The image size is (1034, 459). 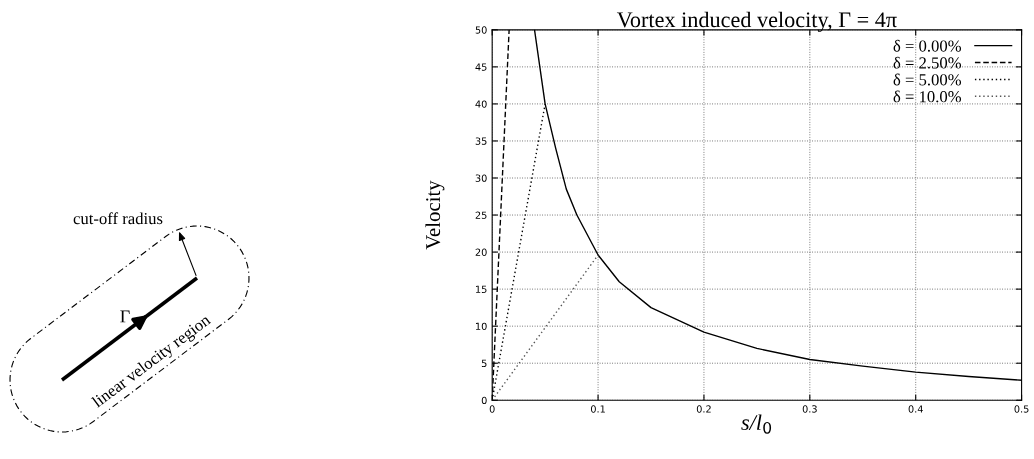 What do you see at coordinates (481, 67) in the screenshot?
I see `y-tick-label: 45` at bounding box center [481, 67].